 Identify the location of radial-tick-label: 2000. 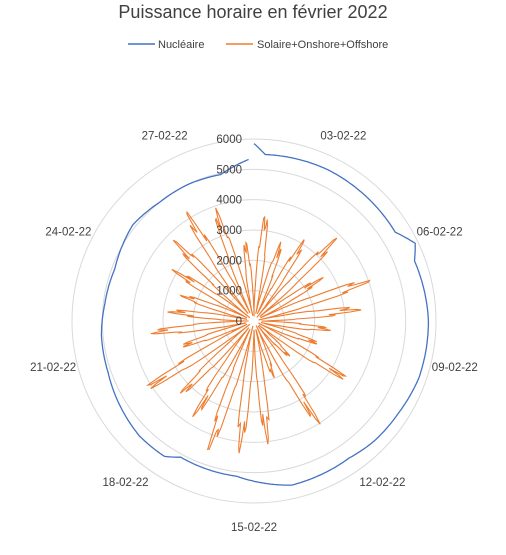
(229, 261).